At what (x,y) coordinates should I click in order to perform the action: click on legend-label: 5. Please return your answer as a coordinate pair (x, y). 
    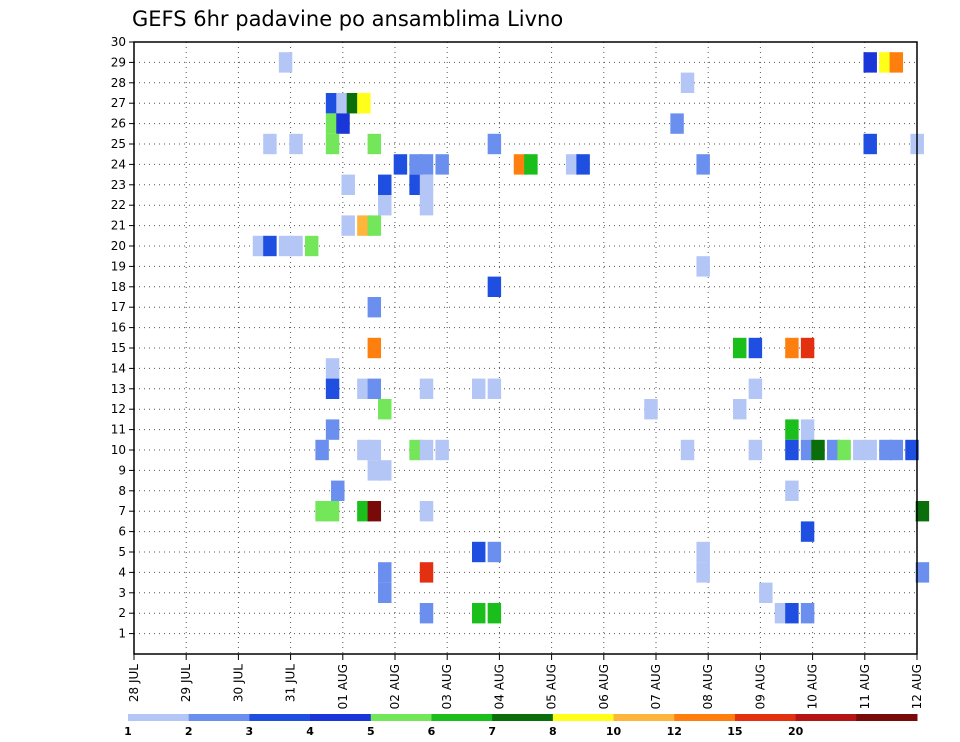
    Looking at the image, I should click on (371, 731).